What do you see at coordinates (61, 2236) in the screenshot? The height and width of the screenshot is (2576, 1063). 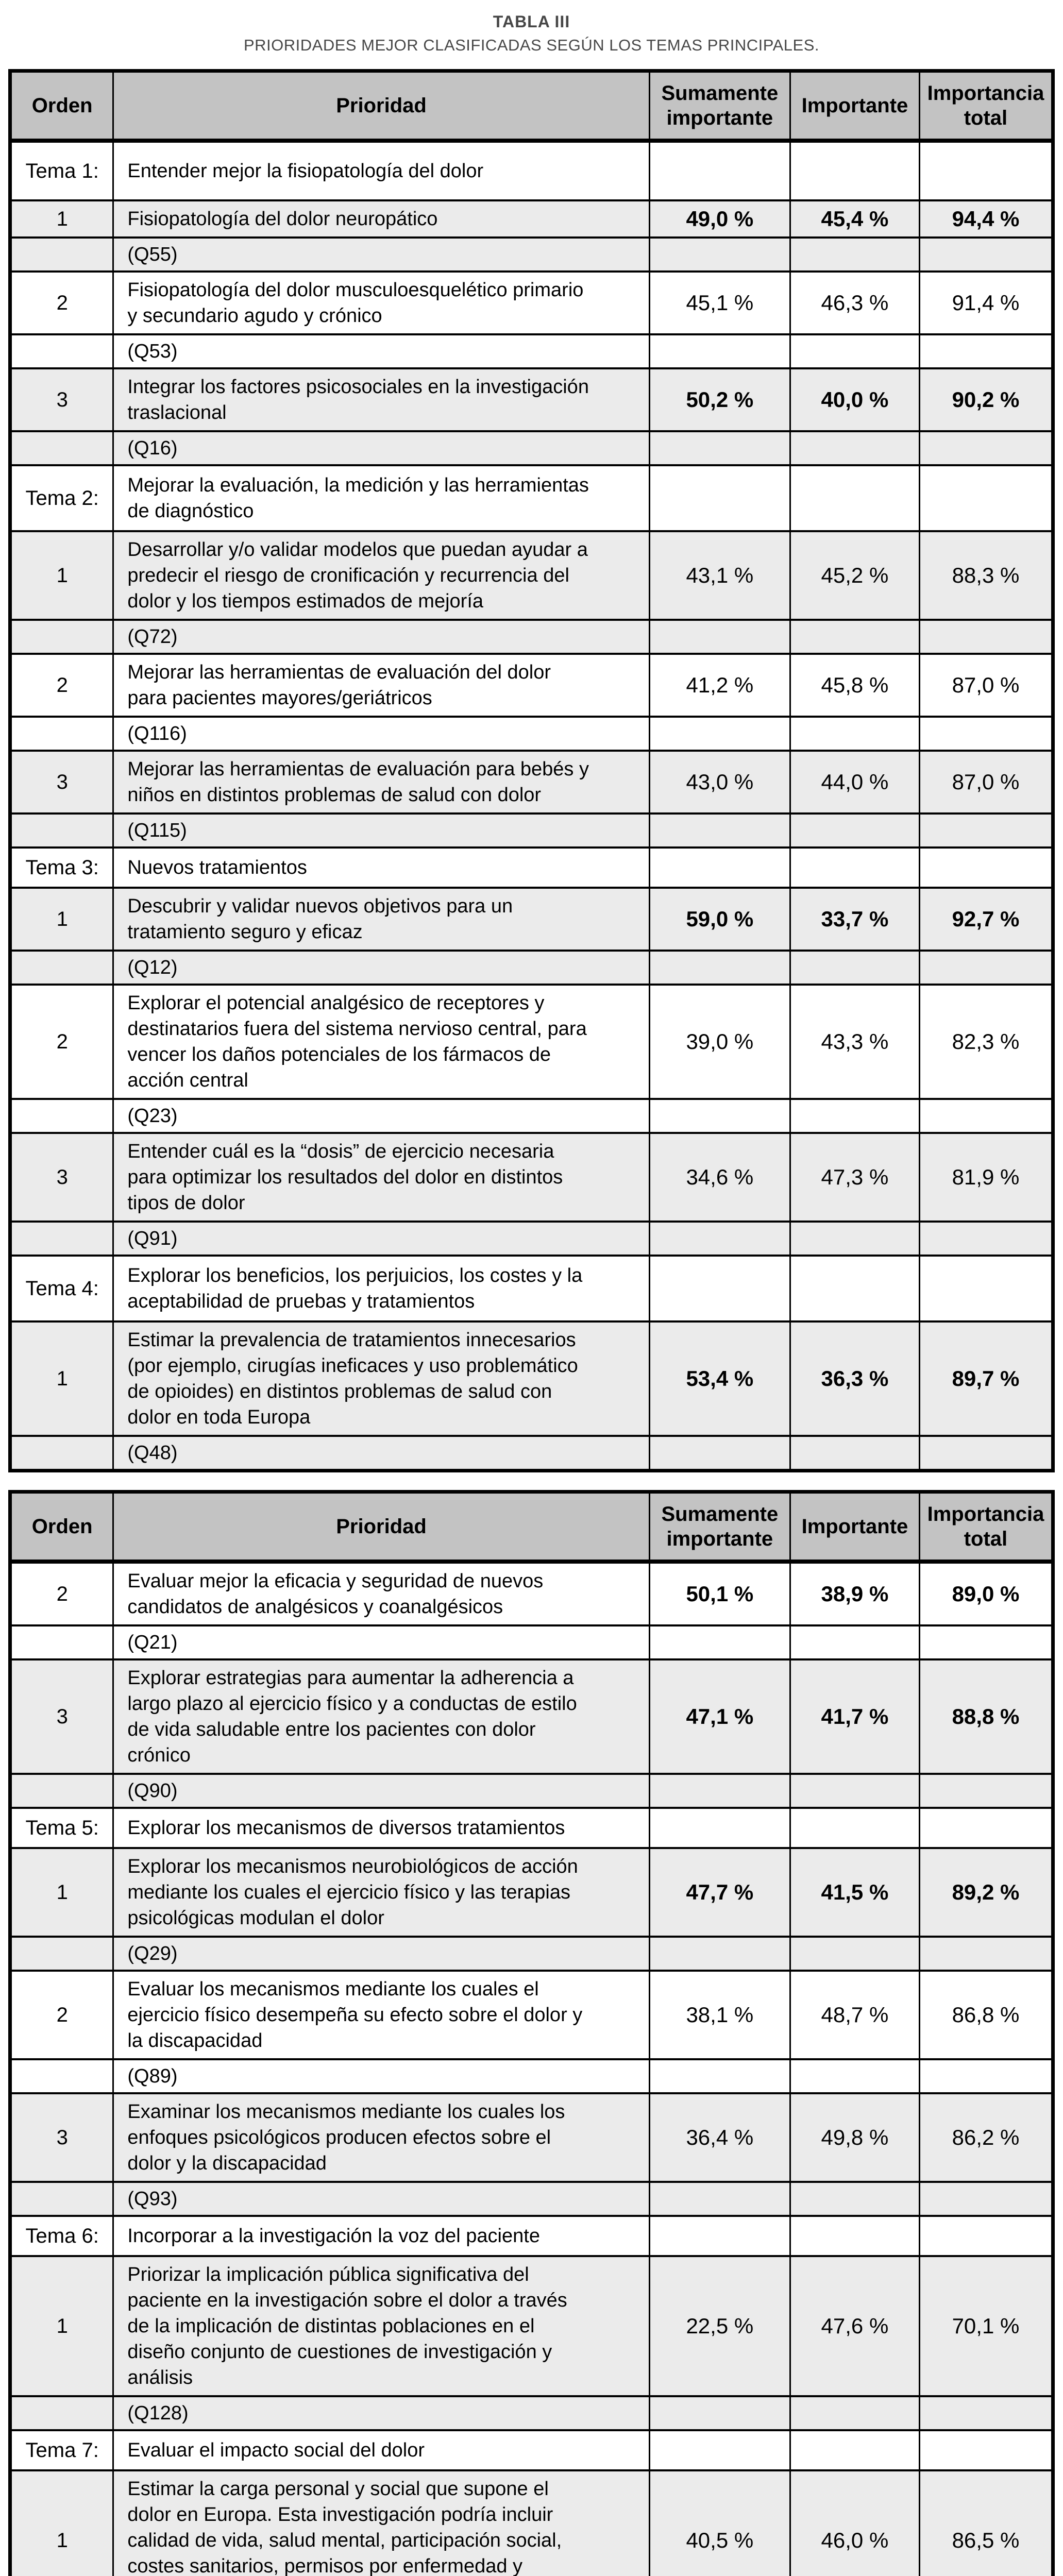 I see `orden-cell: Tema 6:` at bounding box center [61, 2236].